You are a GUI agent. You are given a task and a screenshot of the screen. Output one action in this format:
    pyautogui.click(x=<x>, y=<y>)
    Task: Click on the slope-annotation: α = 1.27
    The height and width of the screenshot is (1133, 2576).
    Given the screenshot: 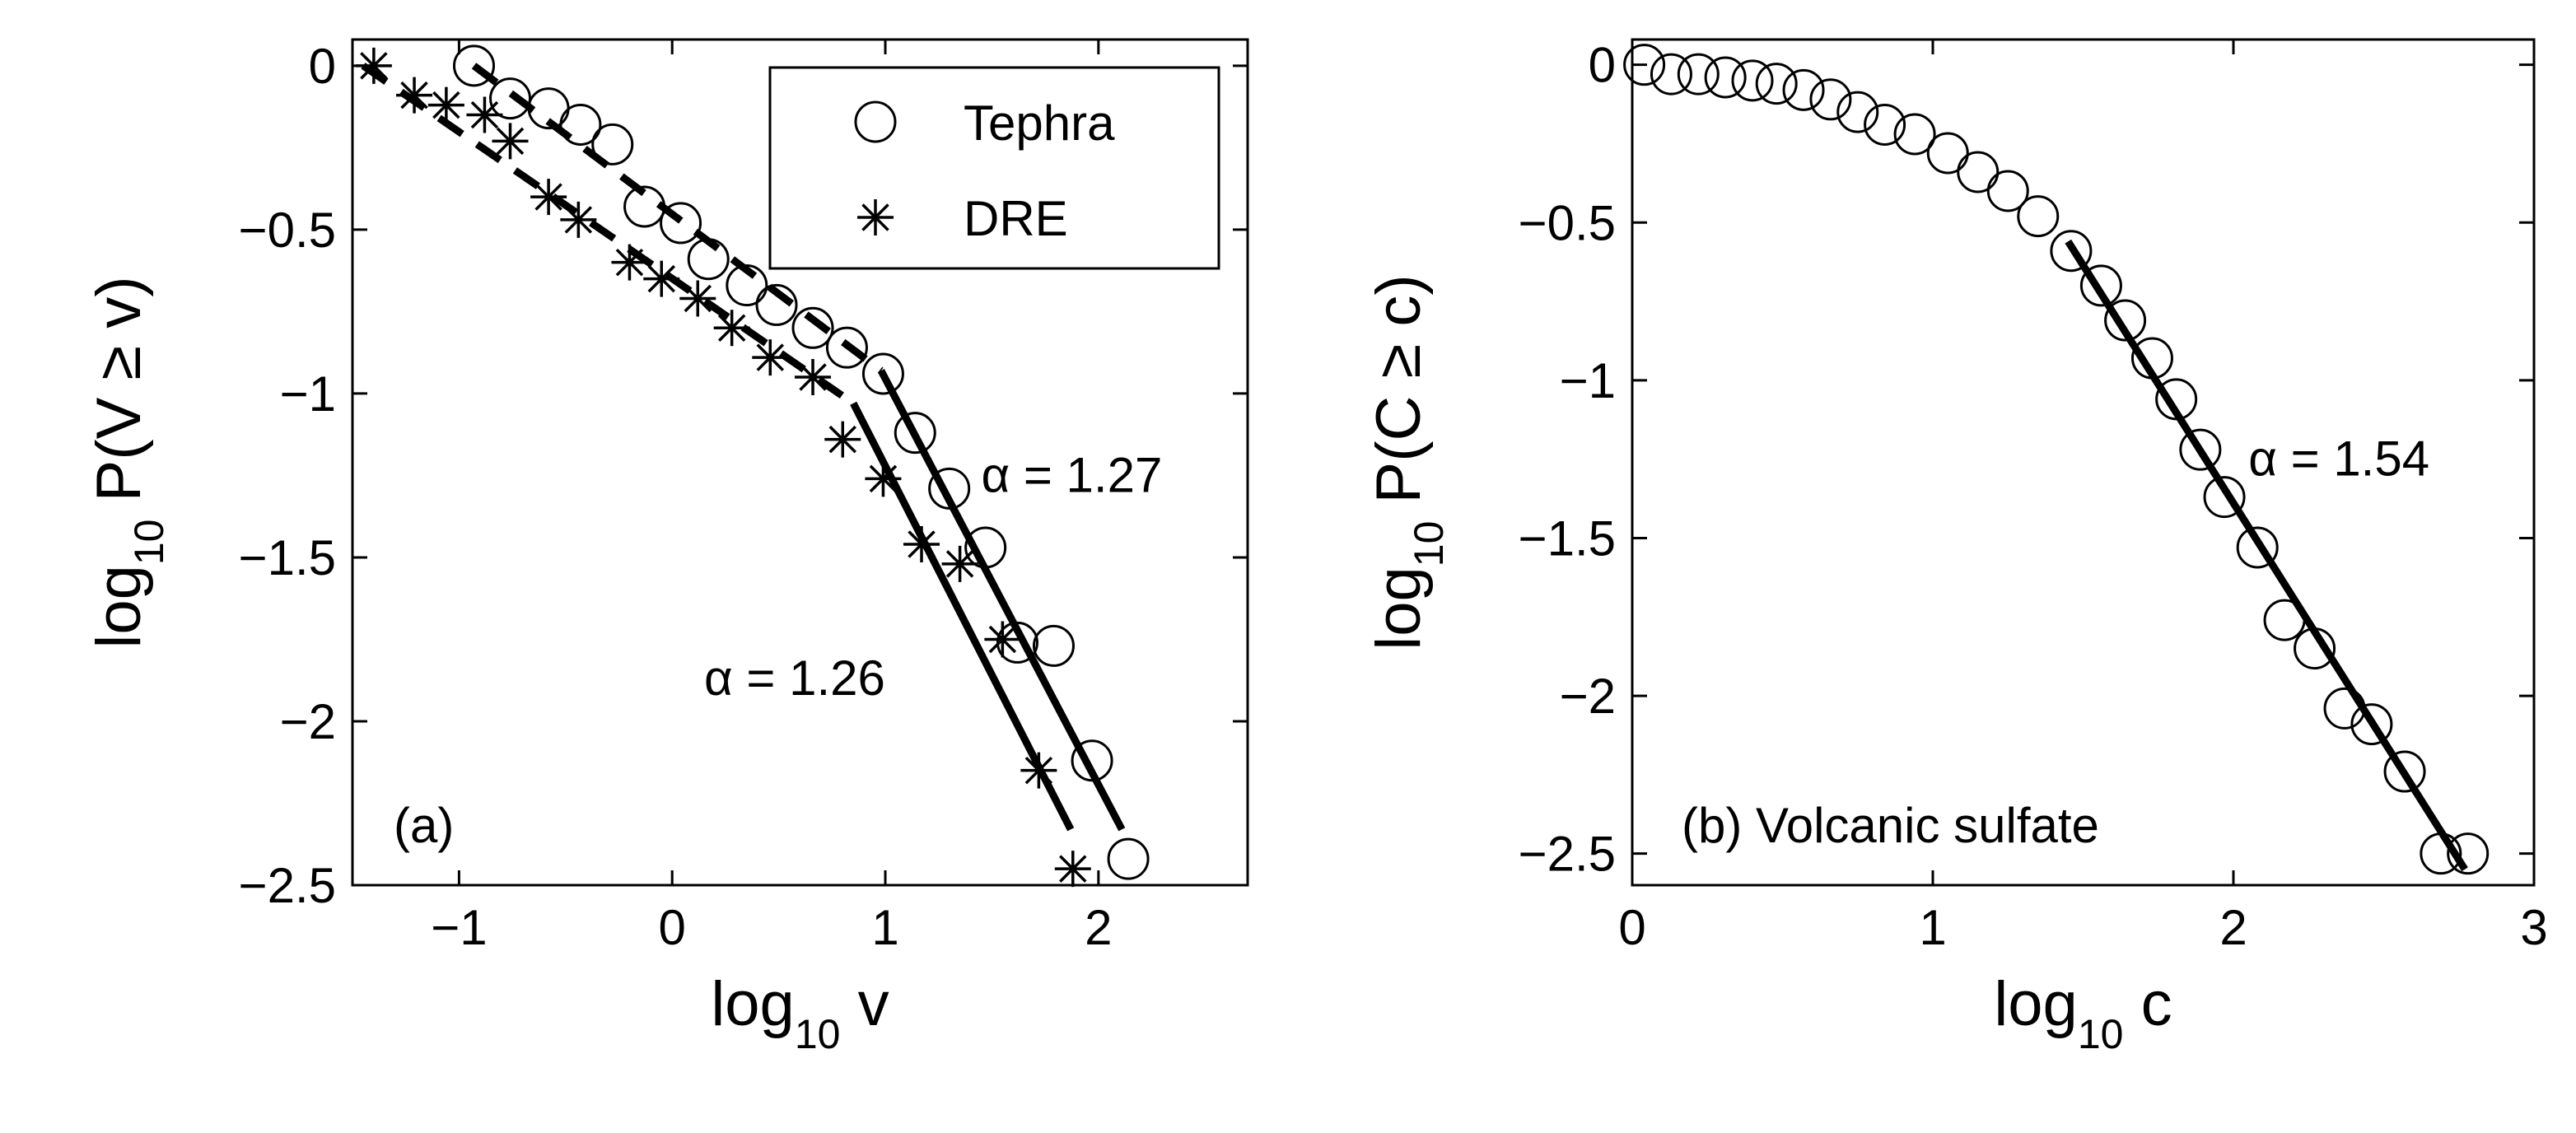 What is the action you would take?
    pyautogui.click(x=1071, y=474)
    